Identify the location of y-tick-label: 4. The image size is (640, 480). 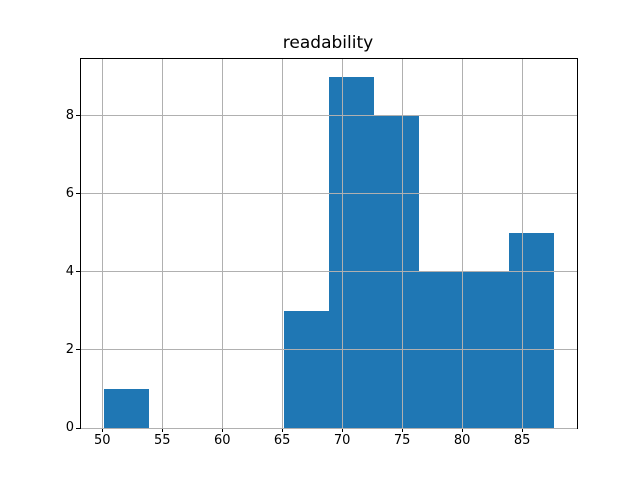
(69, 271).